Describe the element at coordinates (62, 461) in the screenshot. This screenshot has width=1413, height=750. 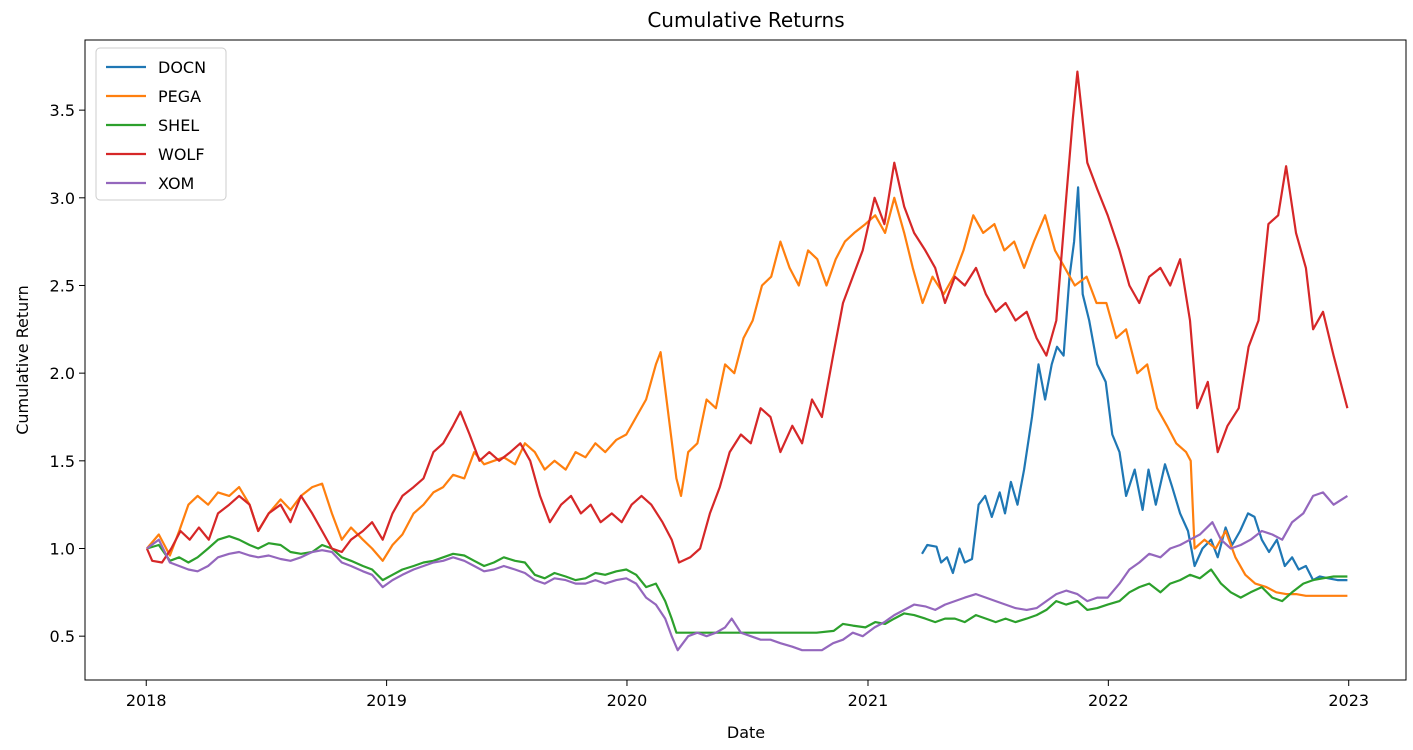
I see `y-tick-label: 1.5` at that location.